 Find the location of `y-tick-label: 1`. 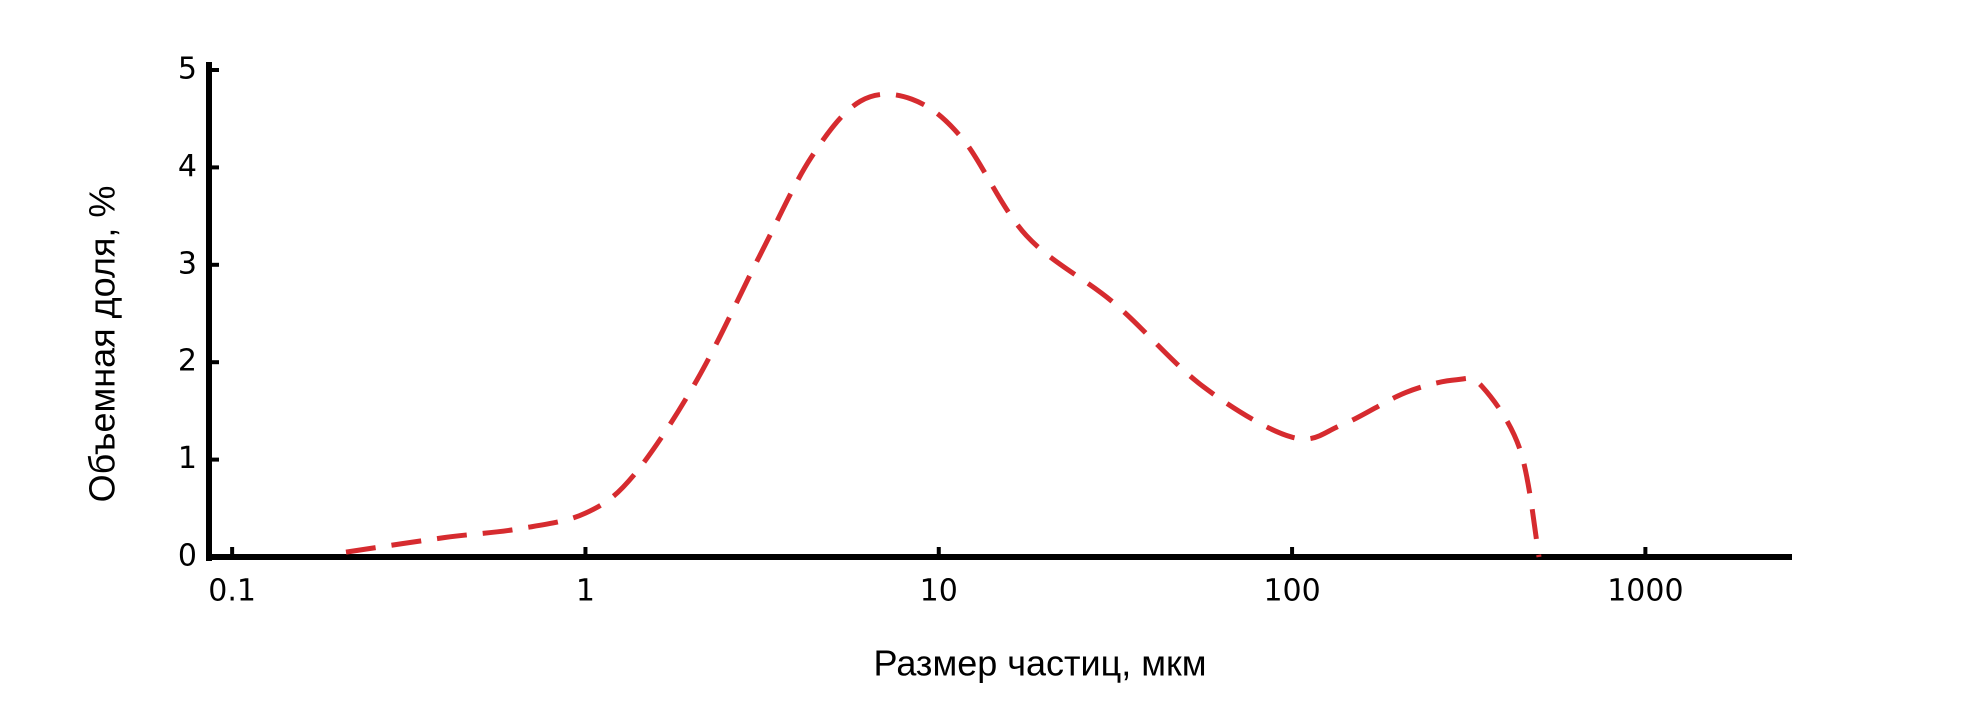

y-tick-label: 1 is located at coordinates (187, 458).